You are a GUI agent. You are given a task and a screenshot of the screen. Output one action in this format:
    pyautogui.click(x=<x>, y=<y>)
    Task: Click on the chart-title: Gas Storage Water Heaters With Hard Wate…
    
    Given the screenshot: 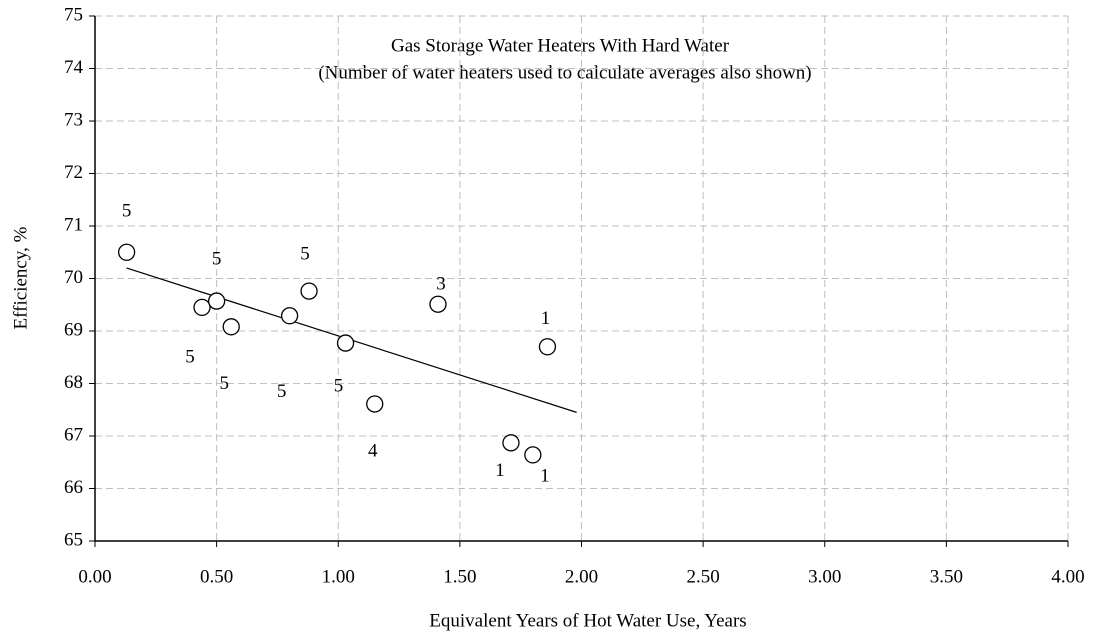 What is the action you would take?
    pyautogui.click(x=560, y=45)
    